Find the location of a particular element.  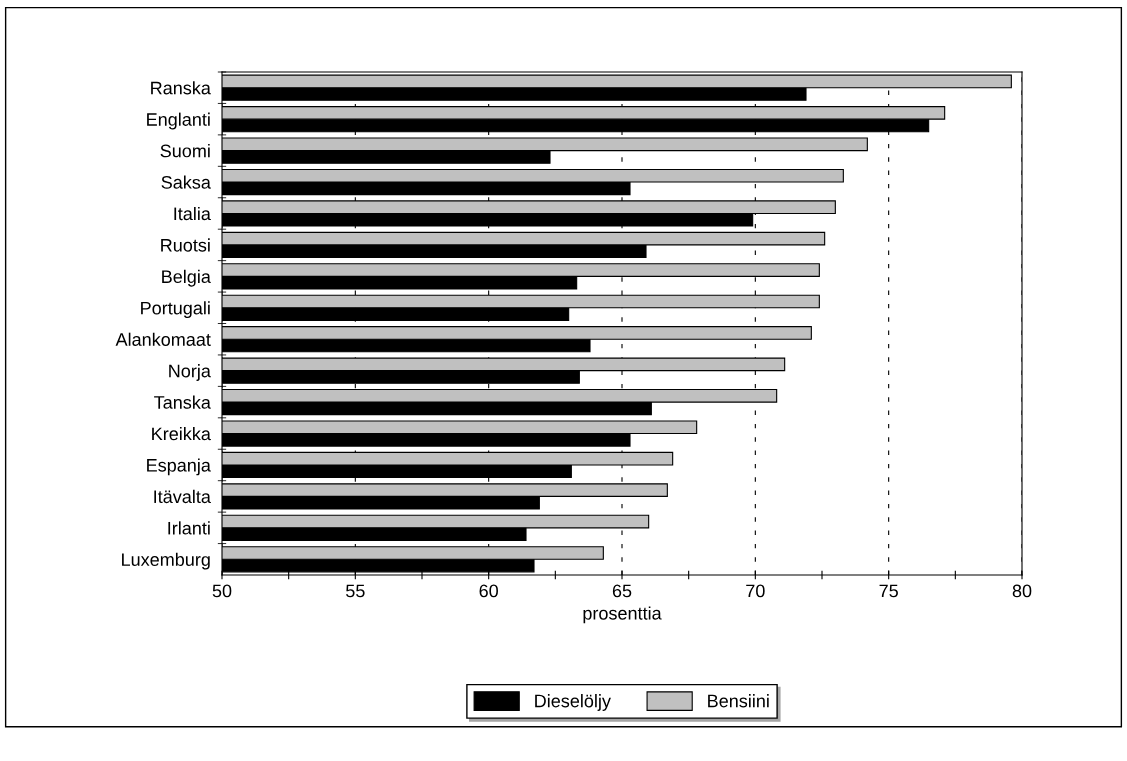

y-tick-label: Suomi is located at coordinates (185, 151).